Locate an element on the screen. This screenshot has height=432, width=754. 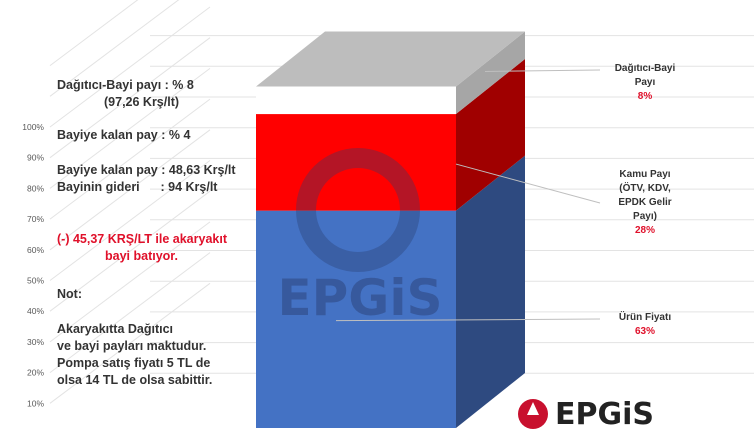
note-heading: Not: is located at coordinates (69, 294).